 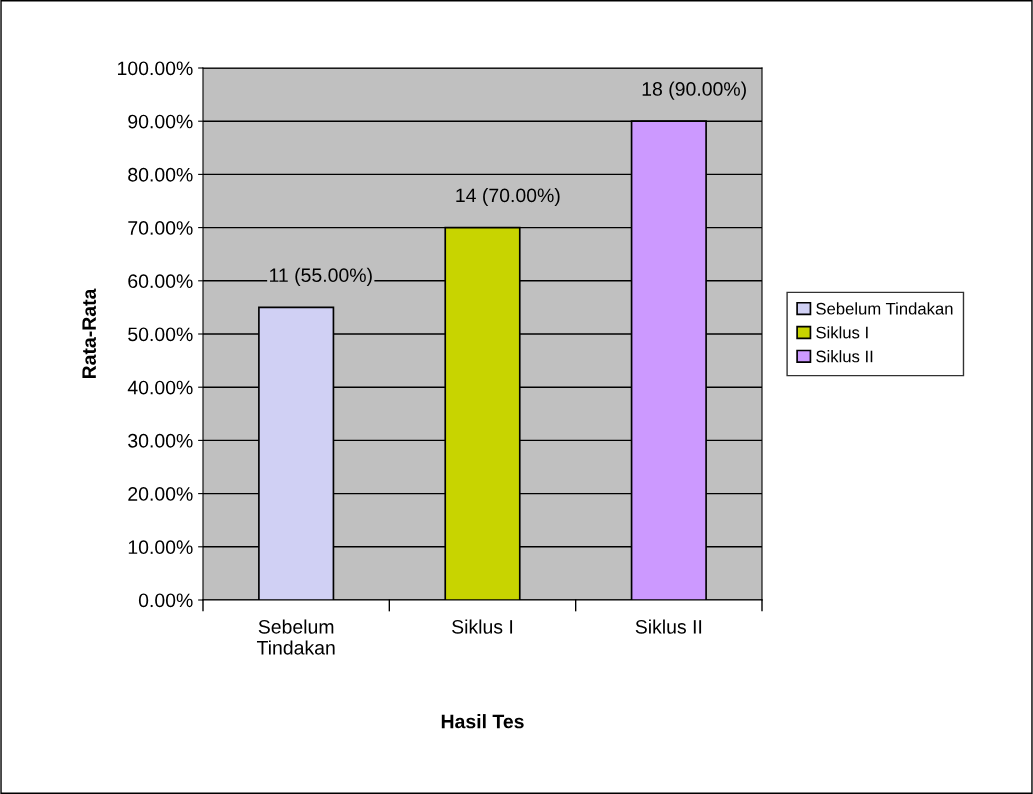 I want to click on y-tick-label: 30.00%, so click(x=160, y=440).